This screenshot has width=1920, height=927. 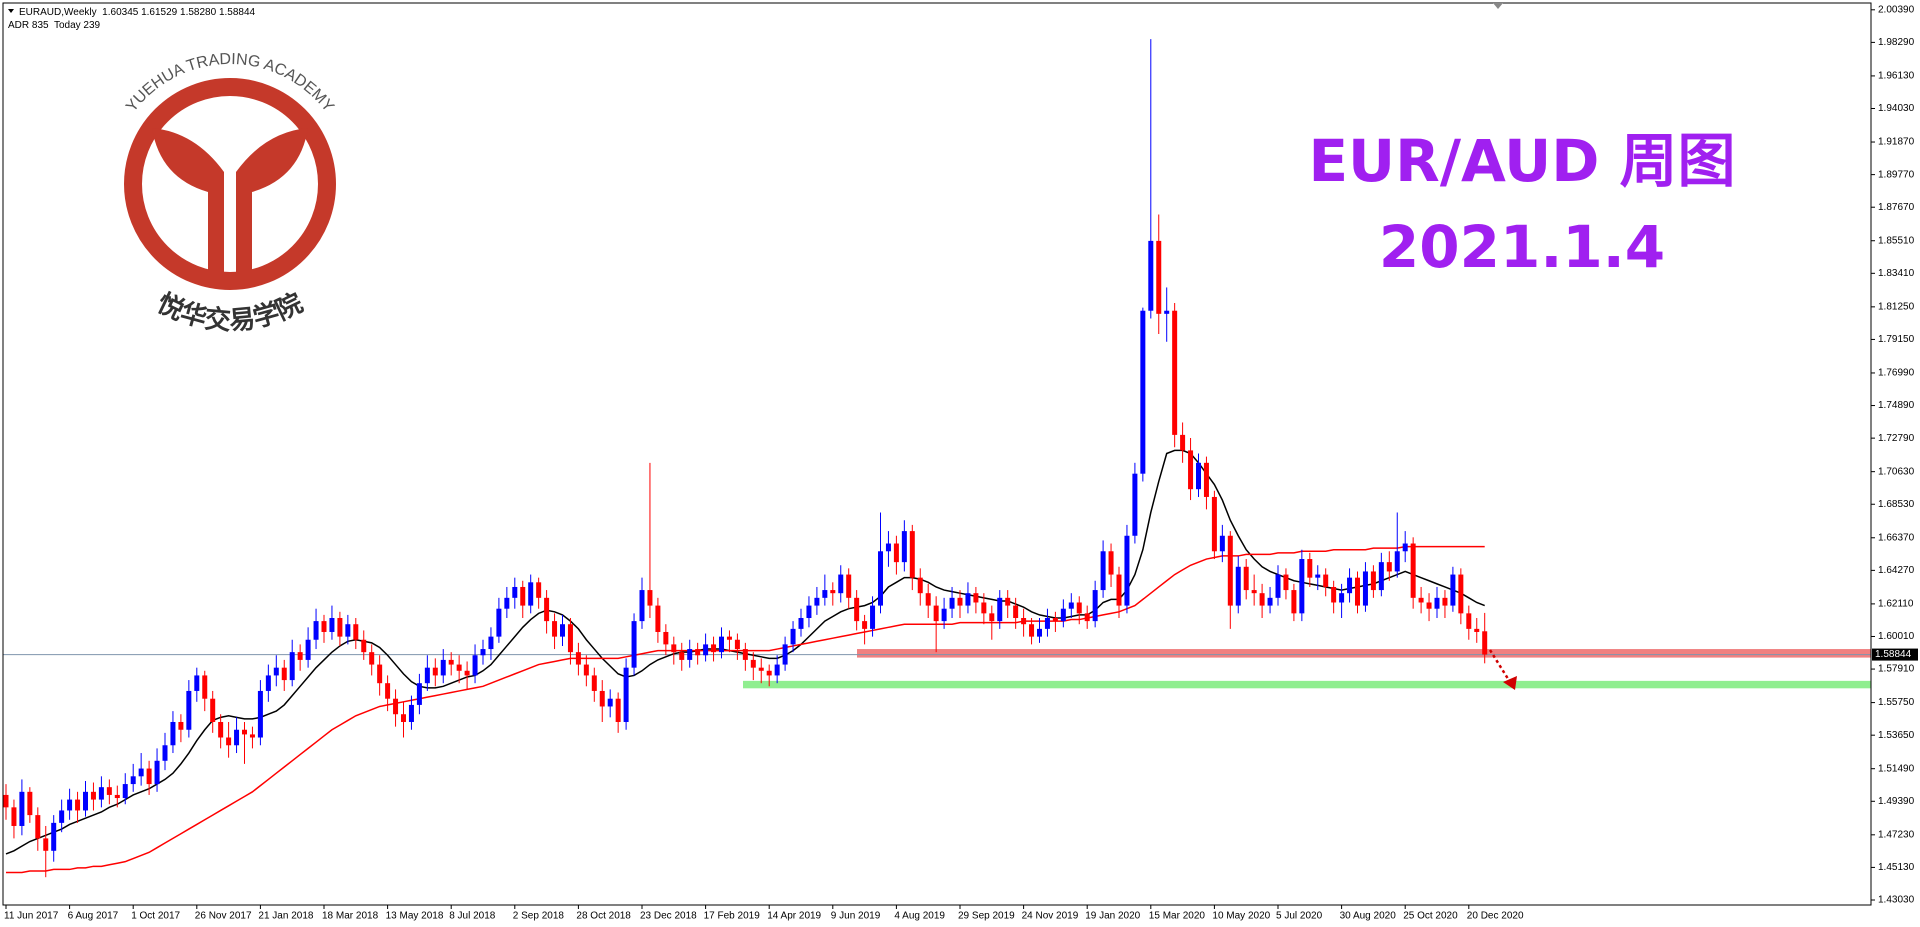 I want to click on y-tick-label: 1.62110, so click(x=1896, y=604).